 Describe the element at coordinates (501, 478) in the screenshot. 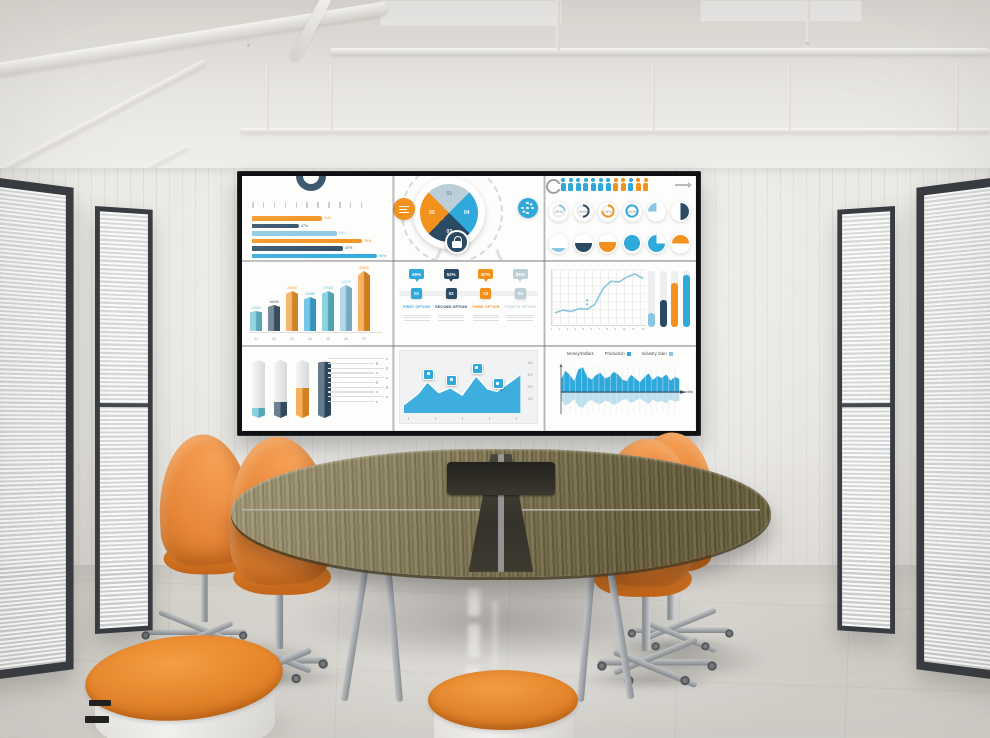

I see `cable-hub` at that location.